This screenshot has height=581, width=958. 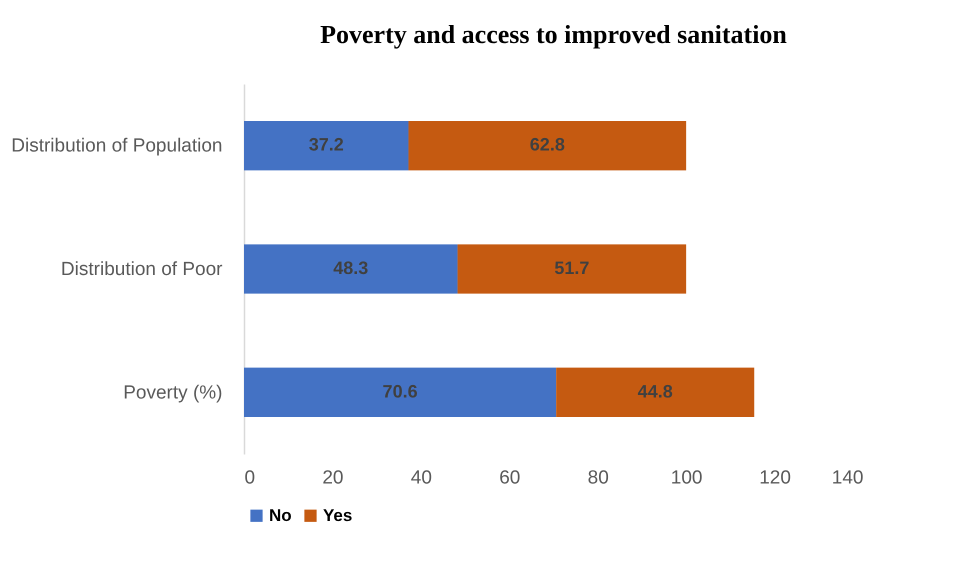 What do you see at coordinates (509, 478) in the screenshot?
I see `x-tick-label: 60` at bounding box center [509, 478].